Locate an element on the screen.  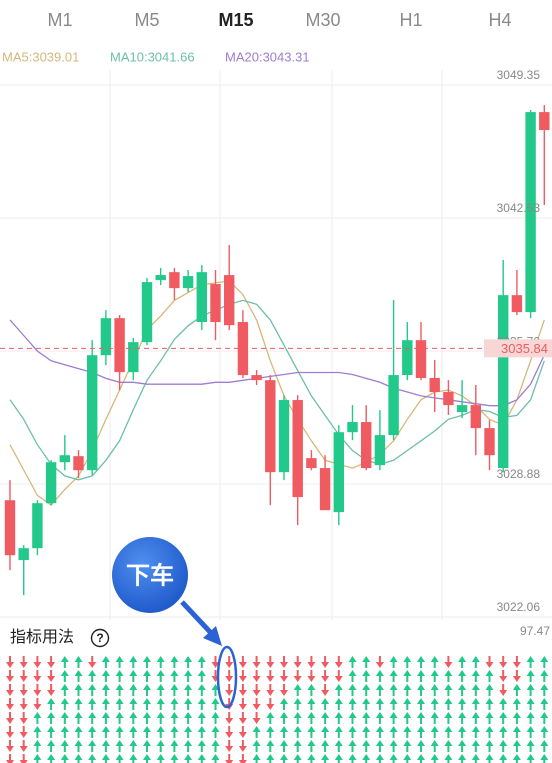
y-tick-label: 3028.88 is located at coordinates (519, 474).